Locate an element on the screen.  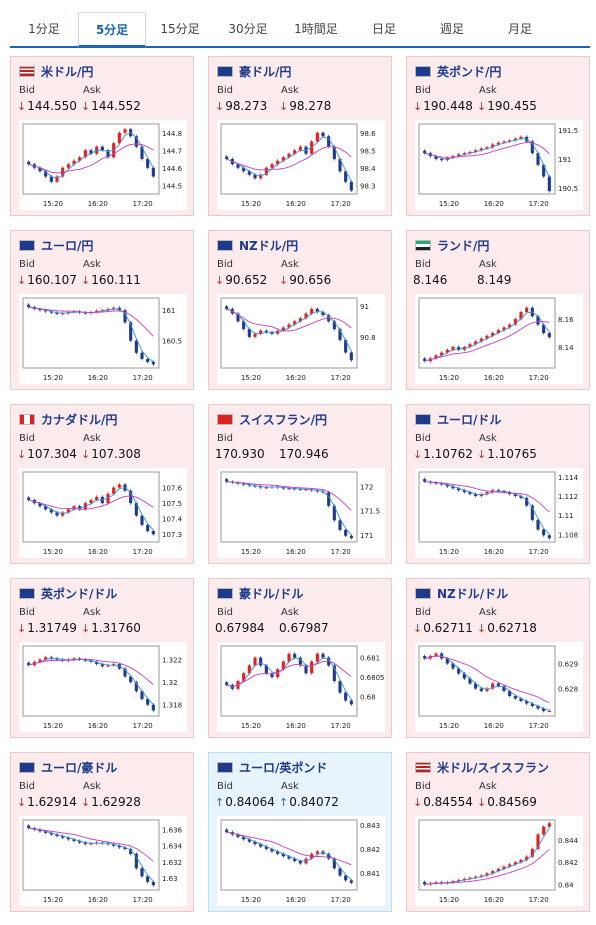
tab-1: 5分足 is located at coordinates (112, 30).